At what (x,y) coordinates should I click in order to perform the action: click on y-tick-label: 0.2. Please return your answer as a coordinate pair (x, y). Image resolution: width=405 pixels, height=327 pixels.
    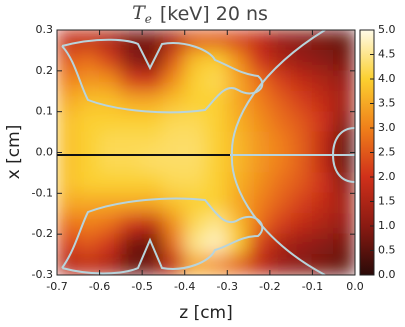
    Looking at the image, I should click on (45, 70).